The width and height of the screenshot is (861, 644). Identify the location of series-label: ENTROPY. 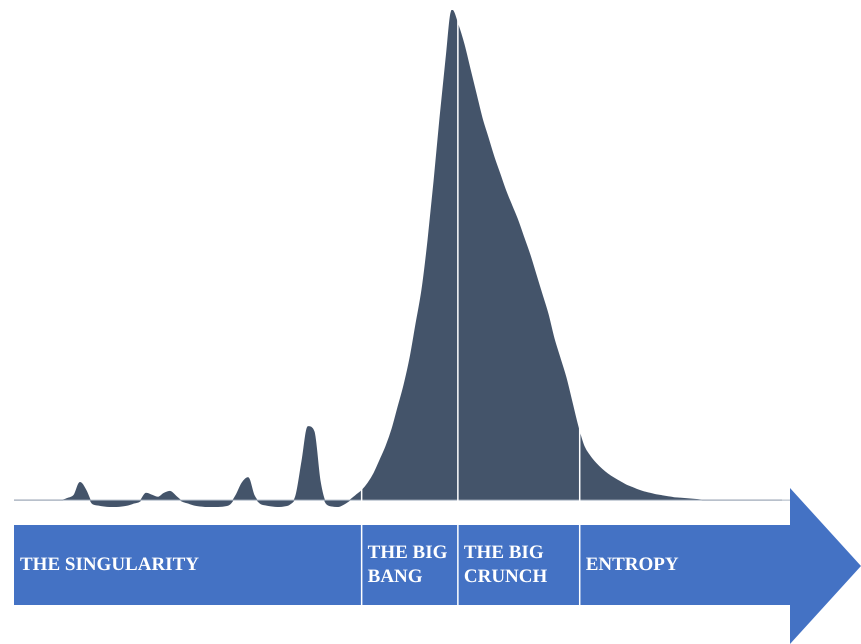
(632, 564).